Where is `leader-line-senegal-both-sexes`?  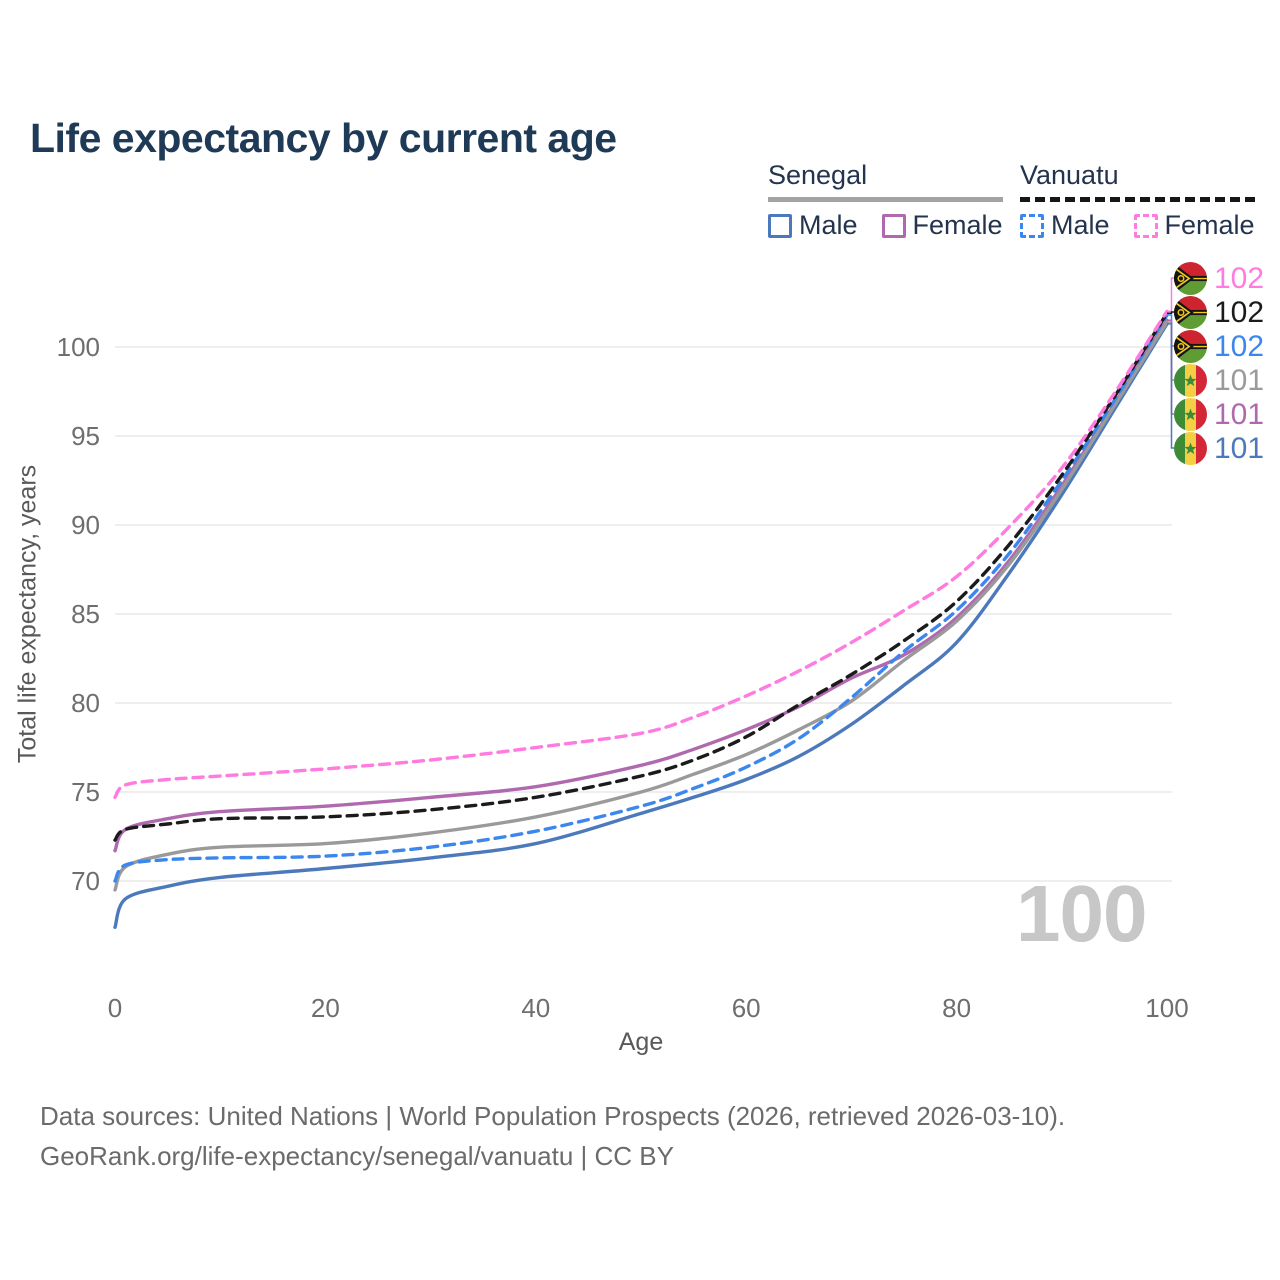
leader-line-senegal-both-sexes is located at coordinates (1170, 351).